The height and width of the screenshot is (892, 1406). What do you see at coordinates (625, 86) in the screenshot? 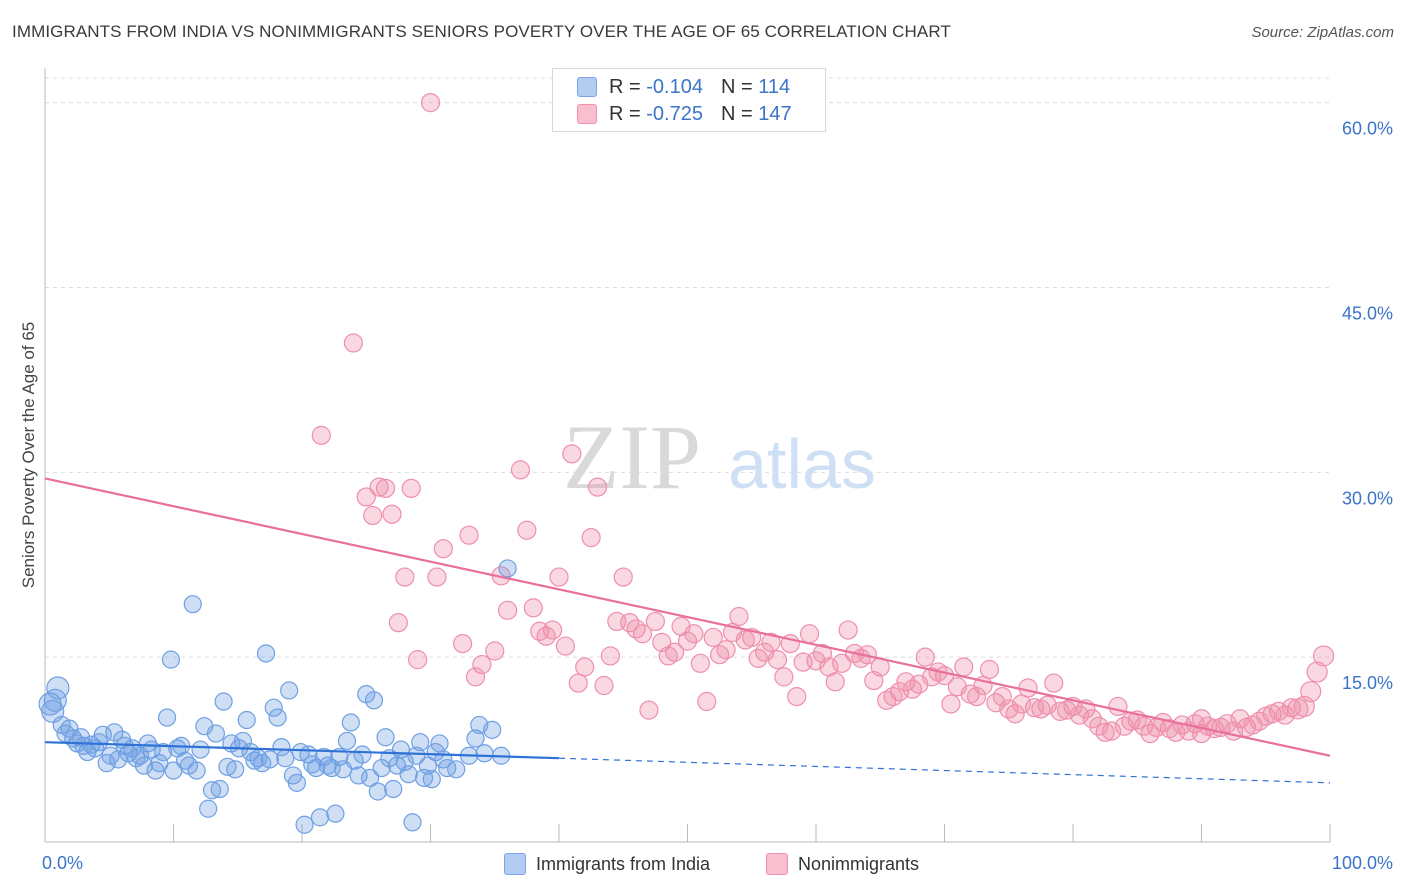
I see `legend-r-label: R =` at bounding box center [625, 86].